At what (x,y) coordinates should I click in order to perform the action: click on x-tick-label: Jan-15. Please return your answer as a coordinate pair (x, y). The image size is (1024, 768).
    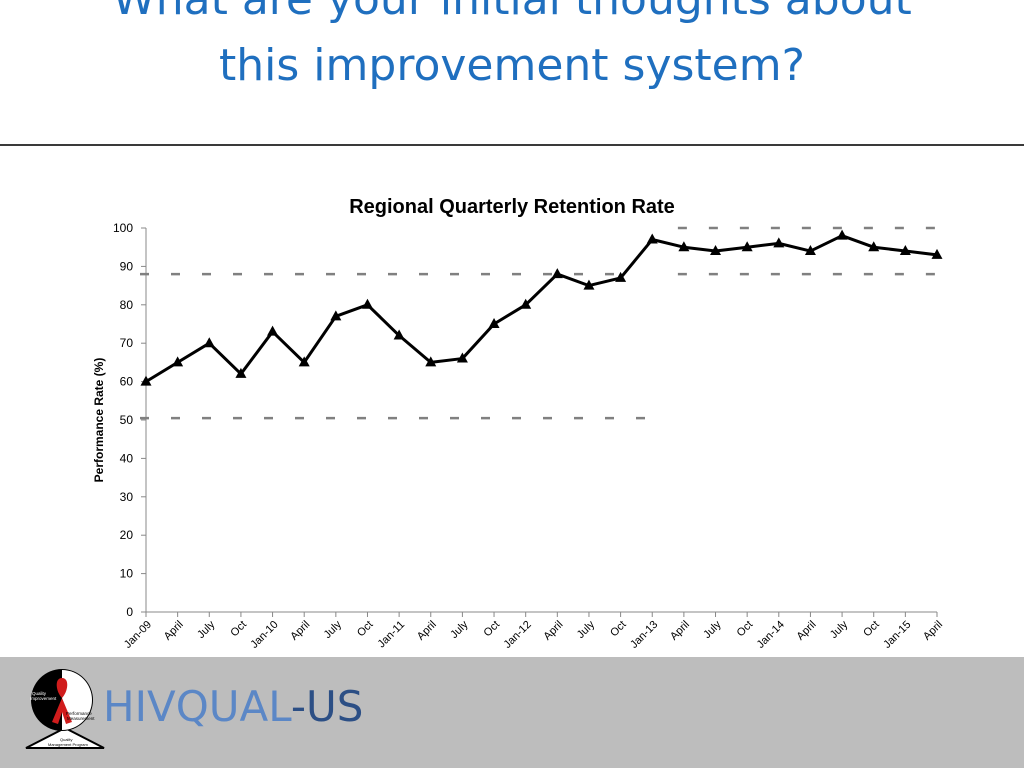
    Looking at the image, I should click on (897, 635).